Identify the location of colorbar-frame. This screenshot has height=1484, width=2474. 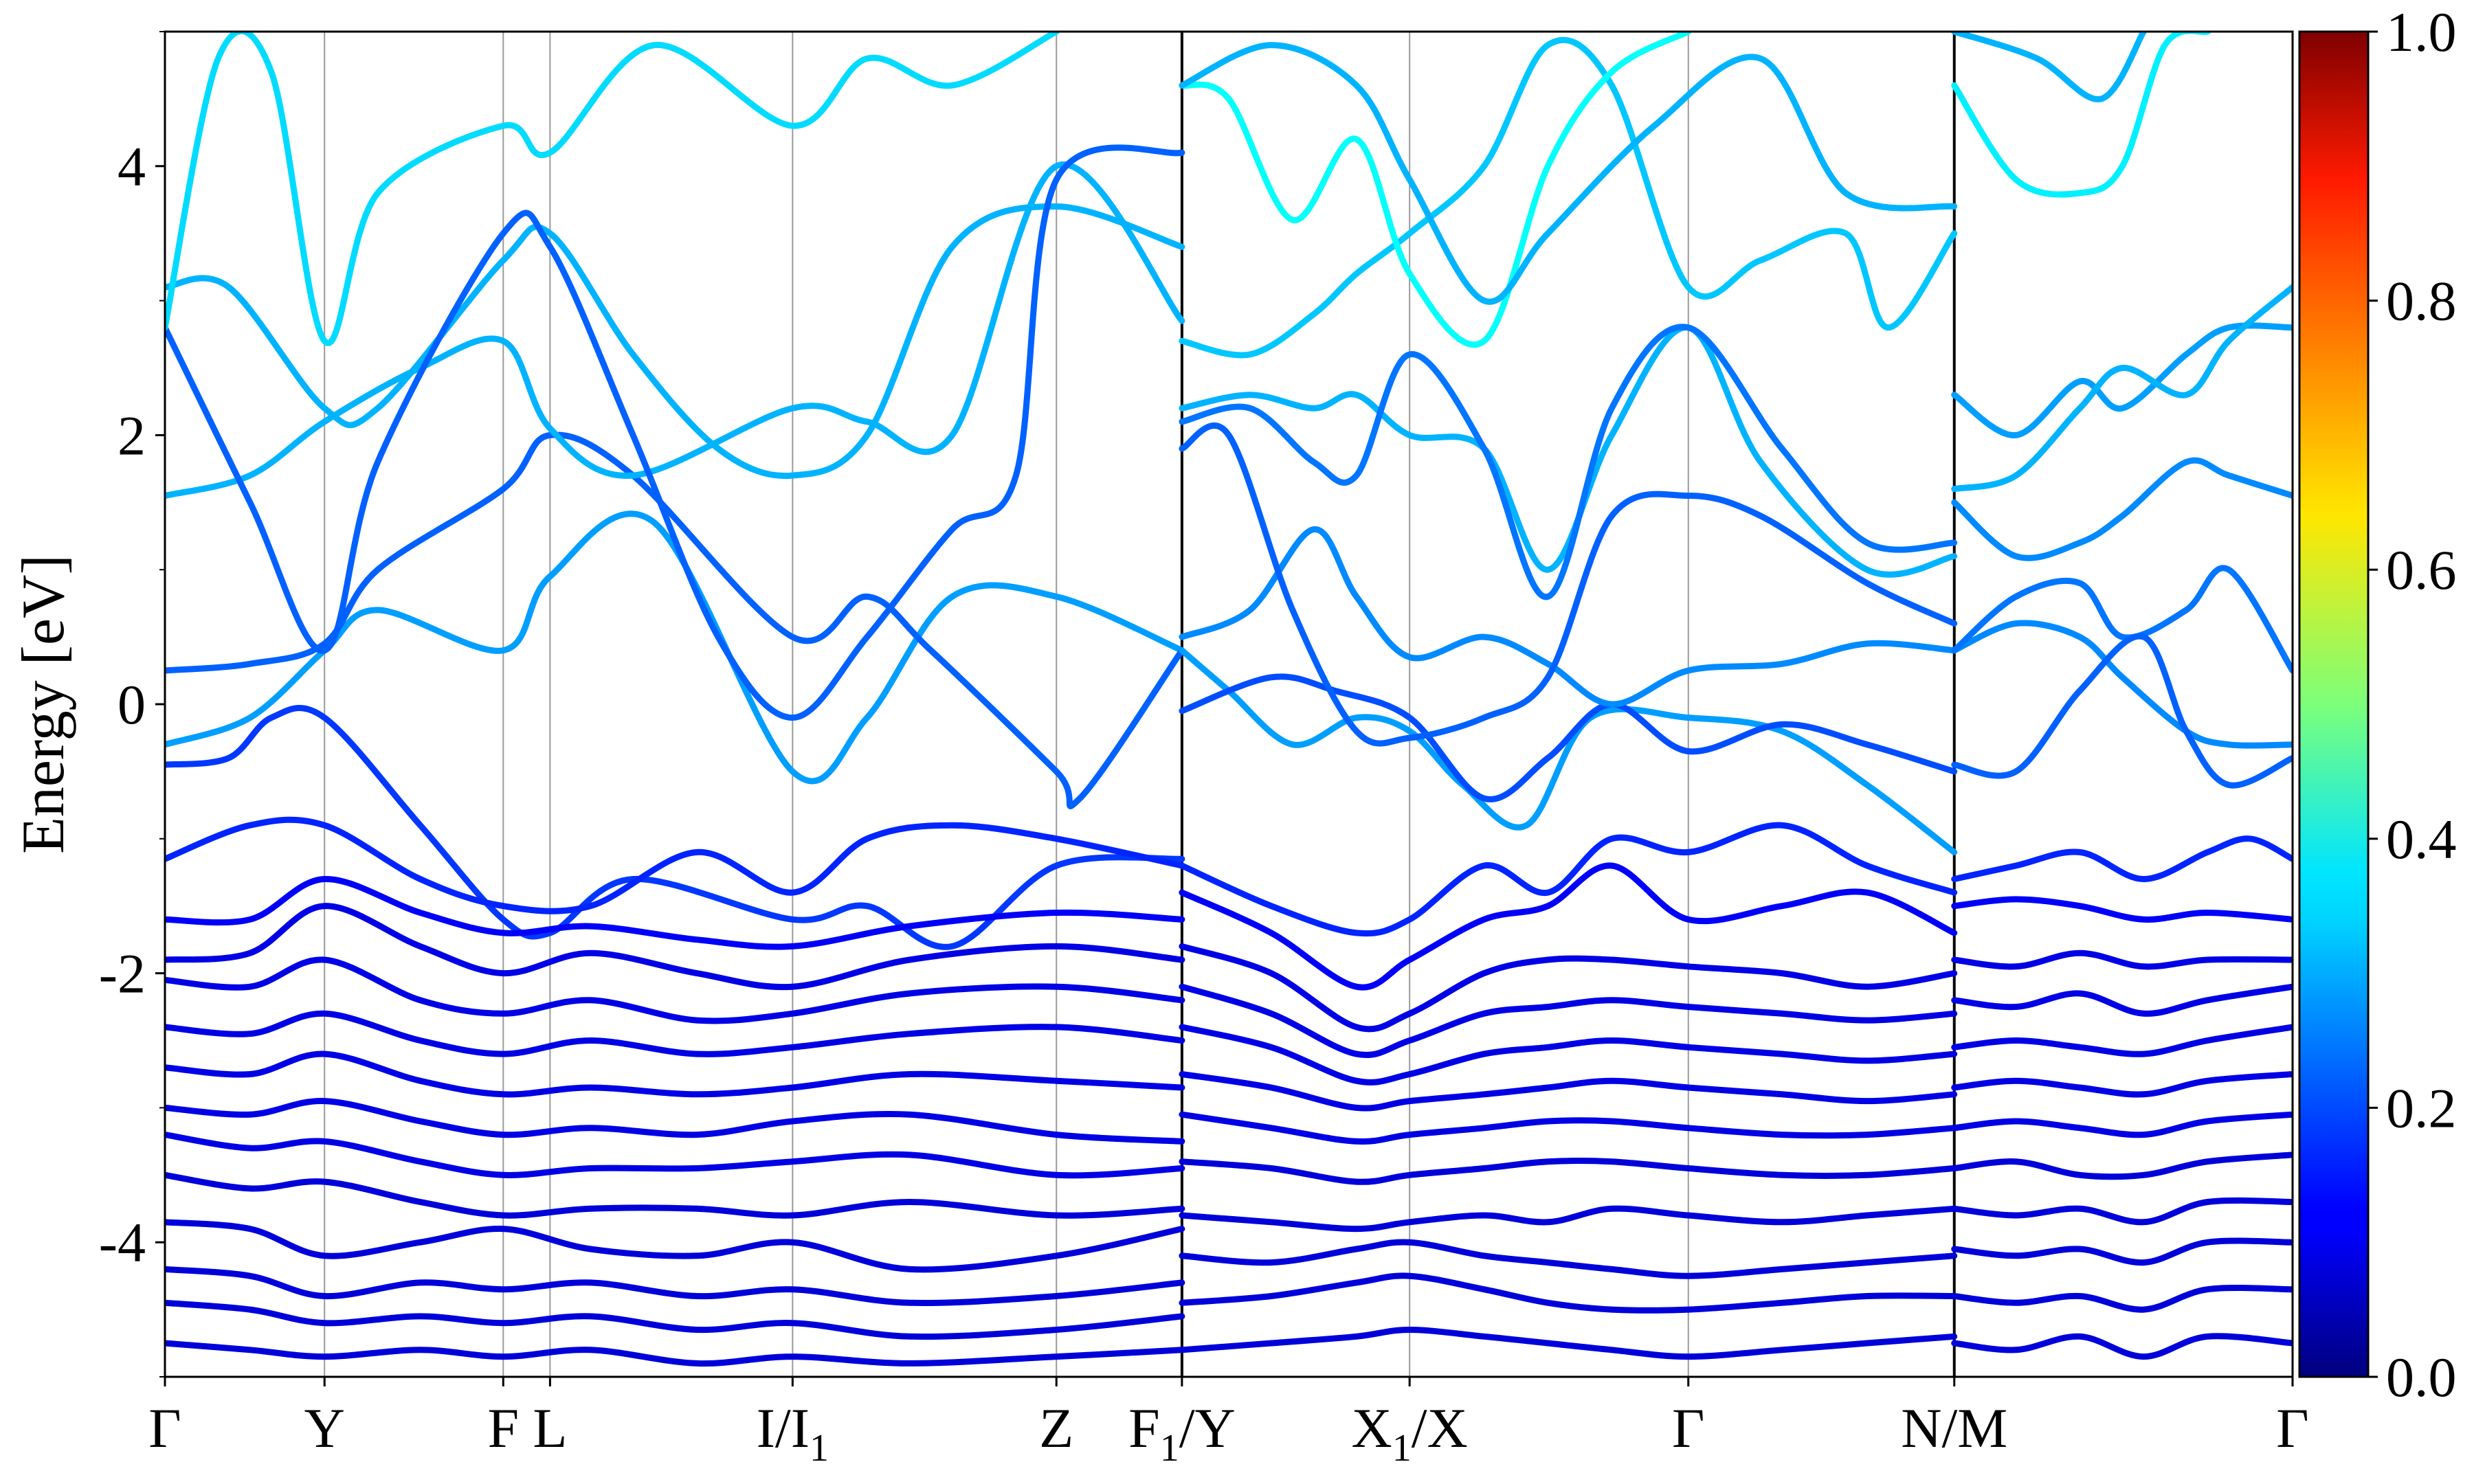
(2334, 704).